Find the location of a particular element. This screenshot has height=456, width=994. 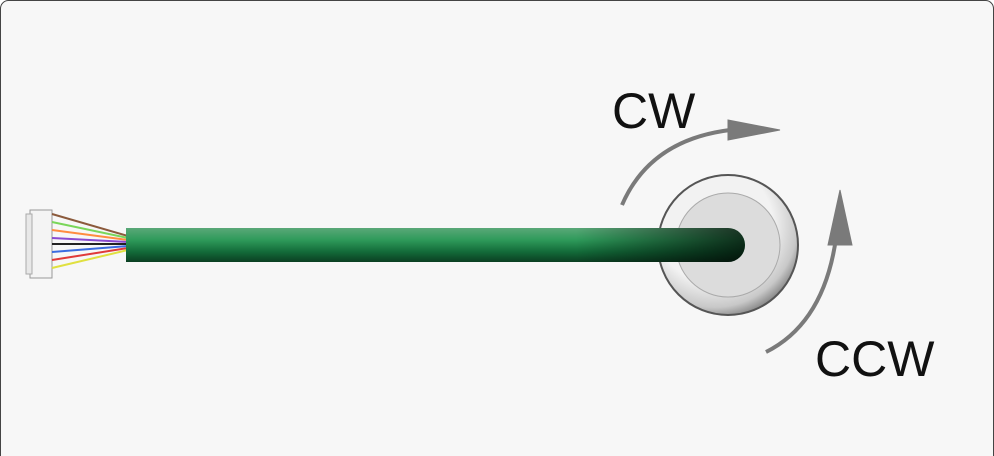

rotation-arrows is located at coordinates (736, 236).